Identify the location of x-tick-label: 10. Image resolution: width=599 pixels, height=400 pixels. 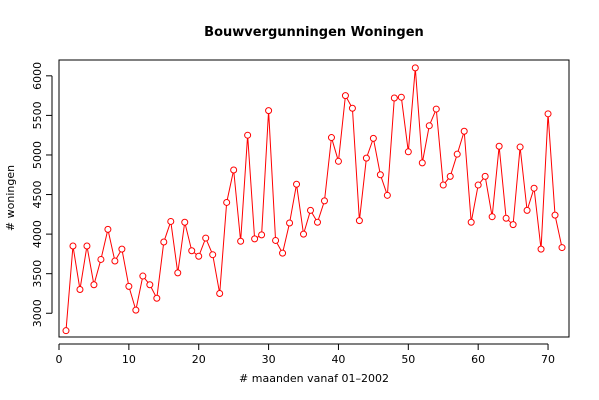
(129, 359).